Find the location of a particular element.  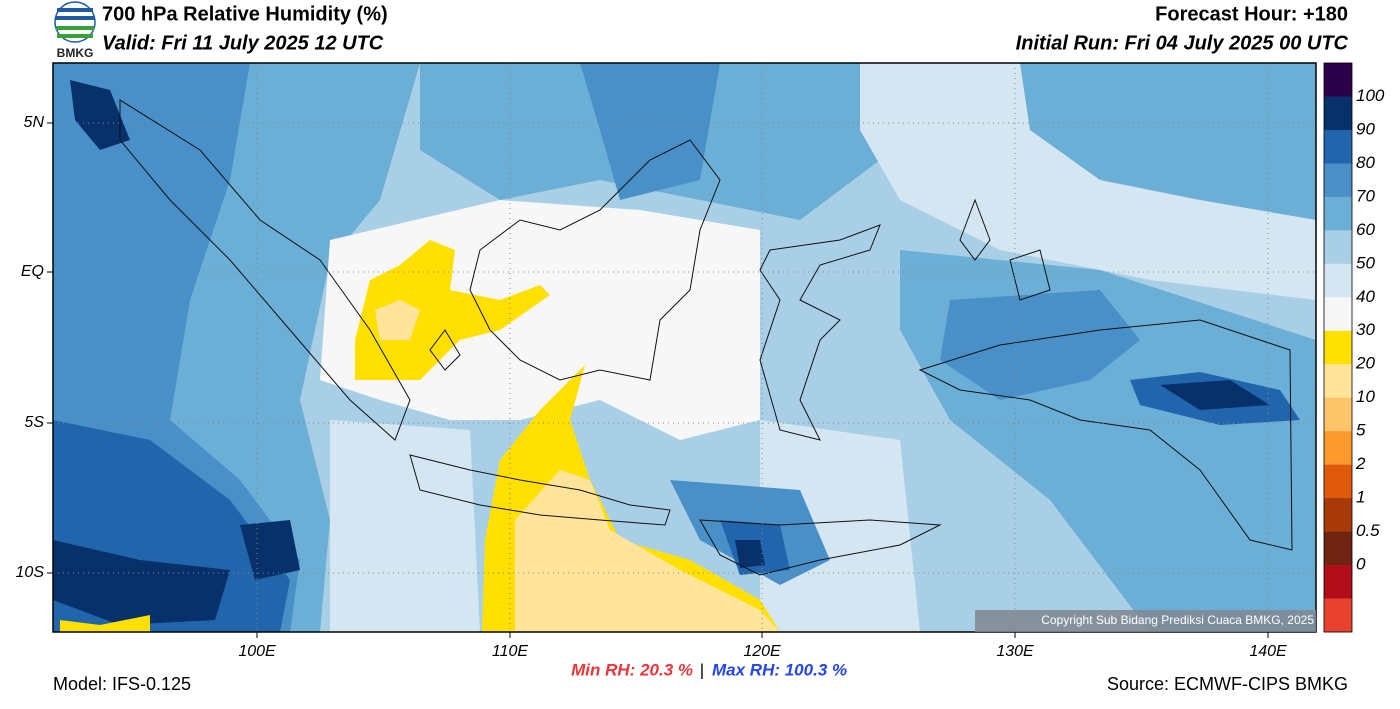

lon-label: 130E is located at coordinates (1015, 651).